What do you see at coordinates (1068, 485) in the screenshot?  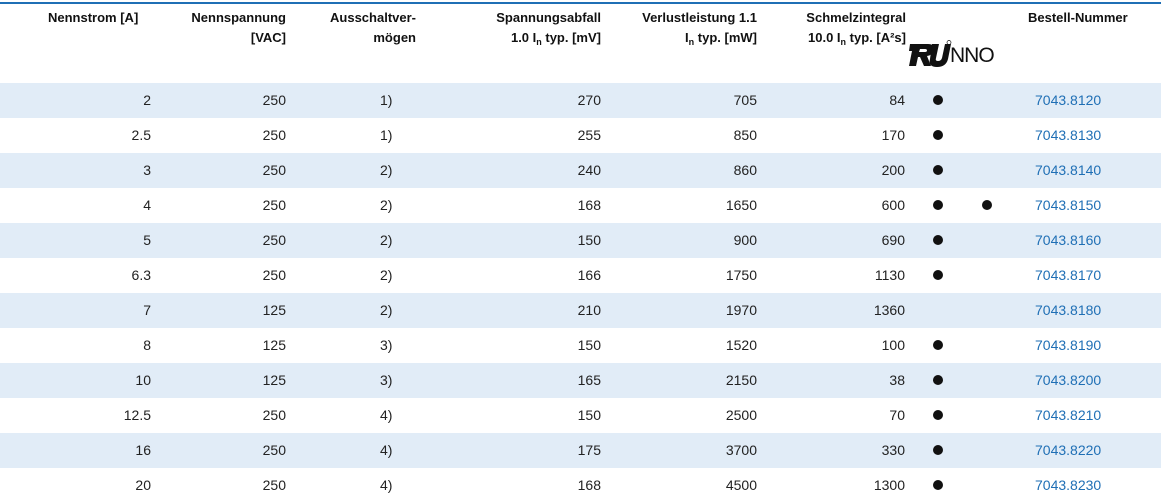 I see `order-number: 7043.8230` at bounding box center [1068, 485].